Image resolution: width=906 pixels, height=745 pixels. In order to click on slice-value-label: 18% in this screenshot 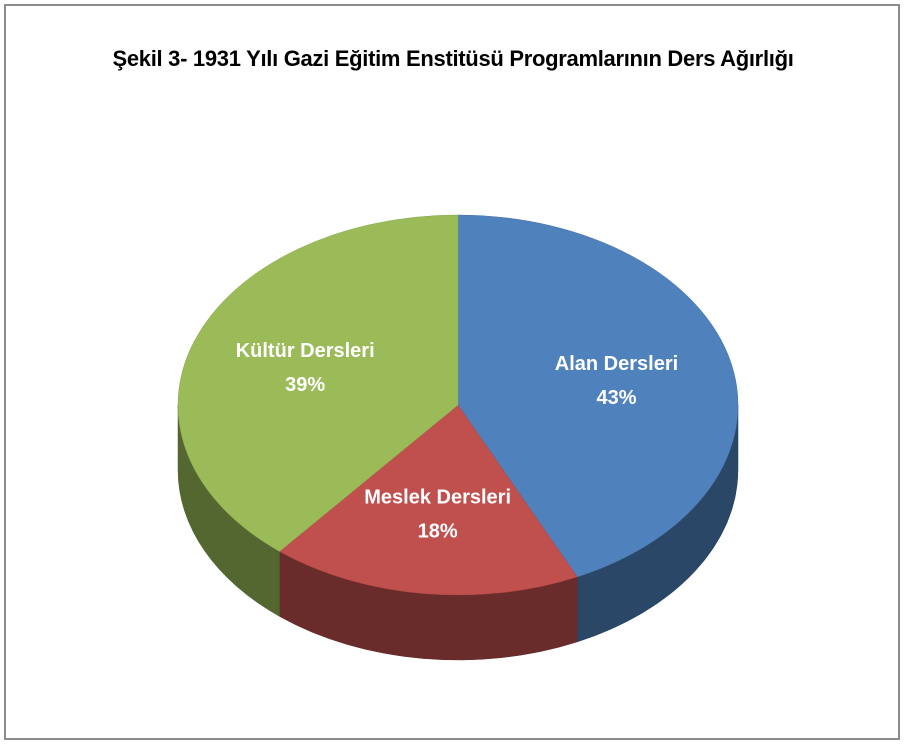, I will do `click(438, 532)`.